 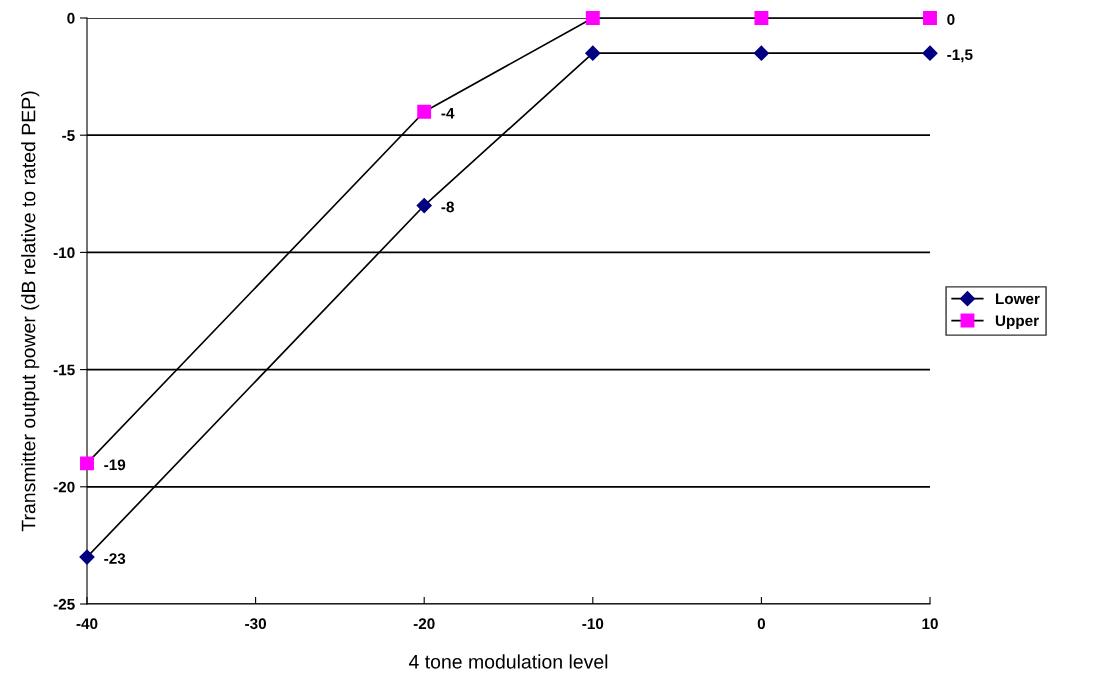 I want to click on data-label: -4, so click(x=448, y=113).